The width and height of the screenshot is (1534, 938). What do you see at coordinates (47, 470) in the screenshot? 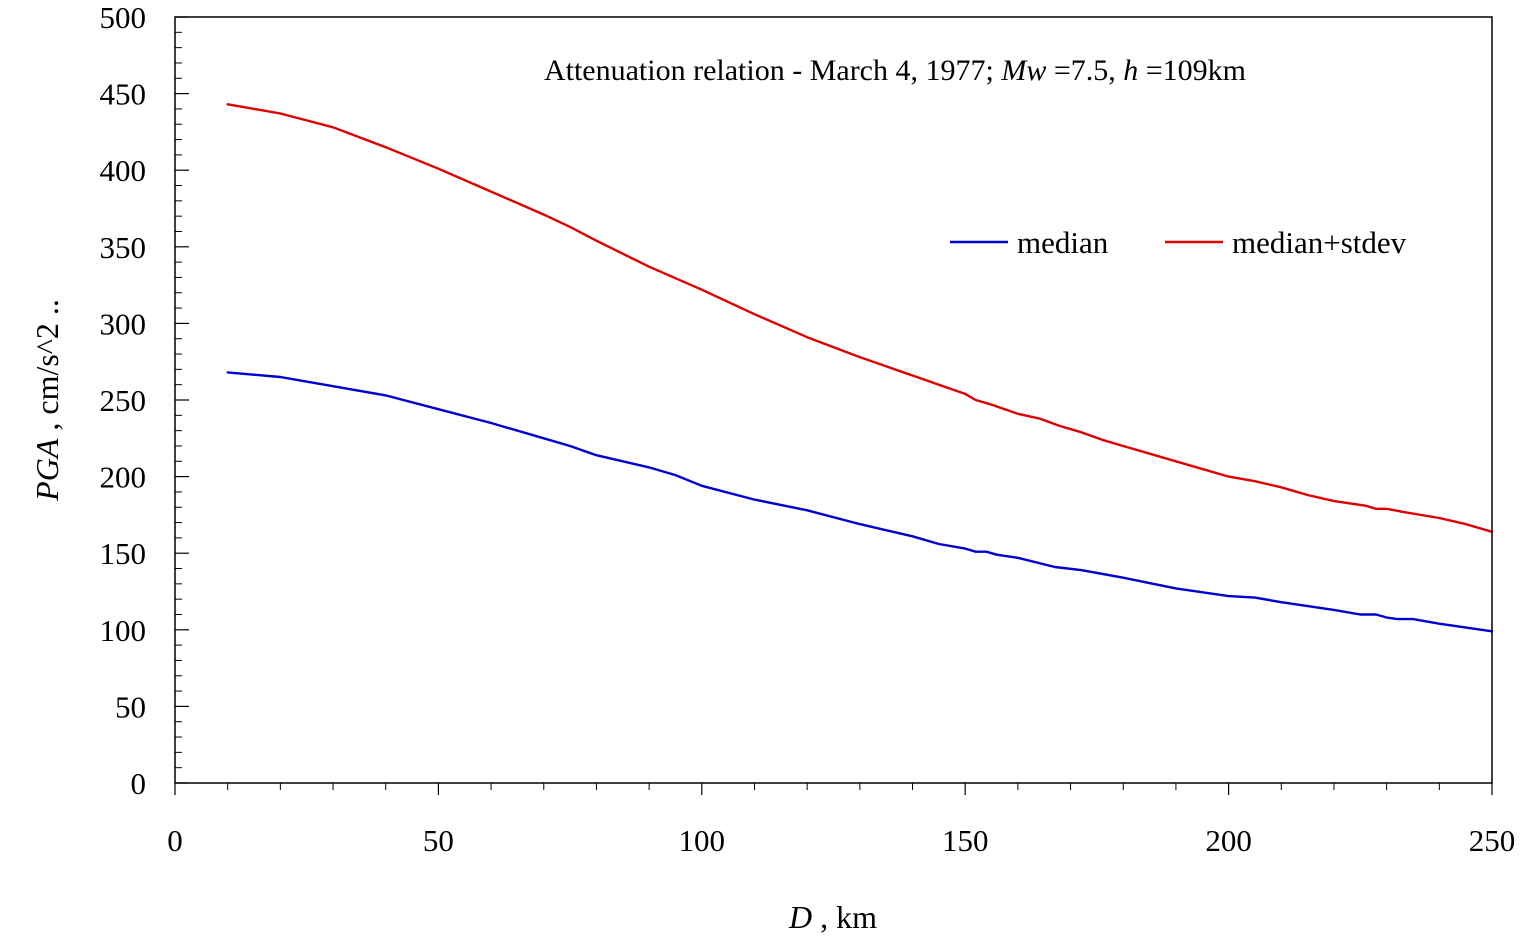
I see `y-axis-symbol: PGA` at bounding box center [47, 470].